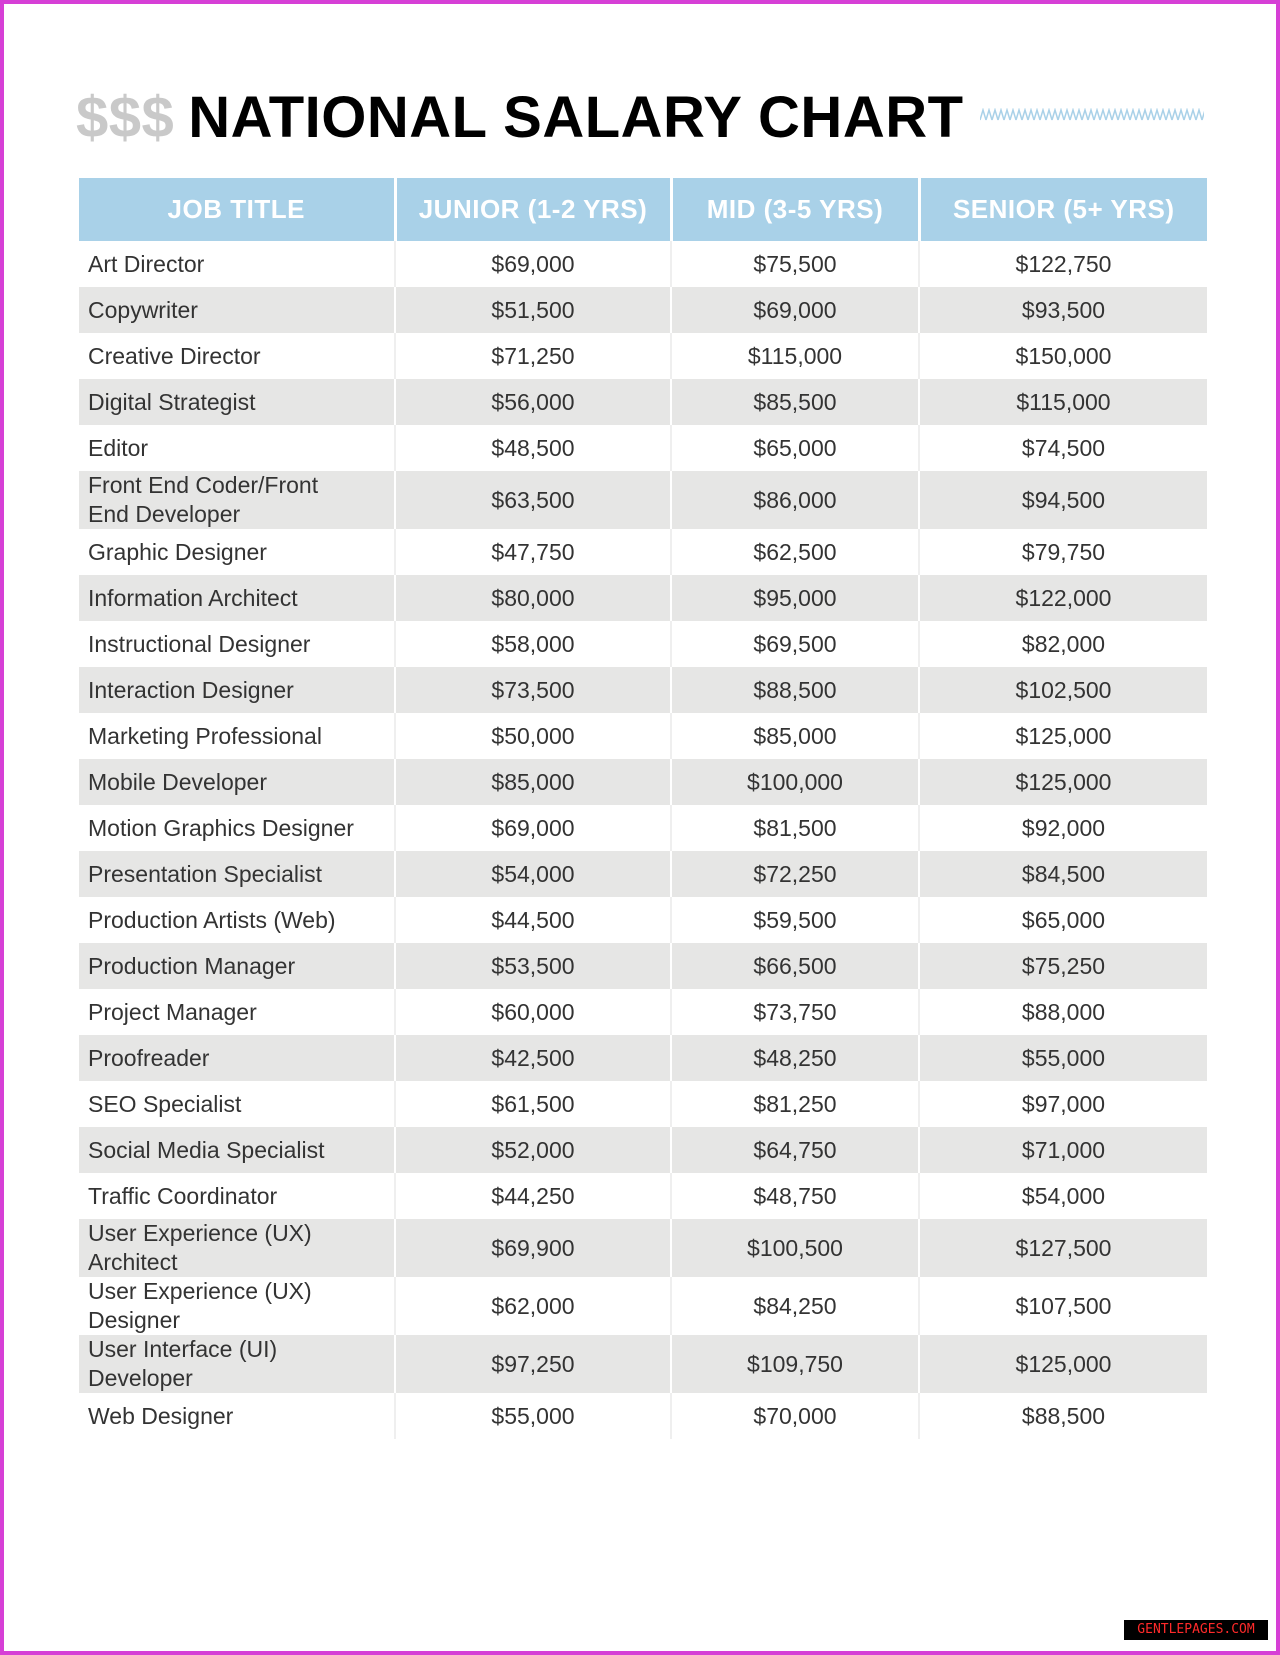 The height and width of the screenshot is (1655, 1280). Describe the element at coordinates (532, 1248) in the screenshot. I see `salary-cell: $69,900` at that location.